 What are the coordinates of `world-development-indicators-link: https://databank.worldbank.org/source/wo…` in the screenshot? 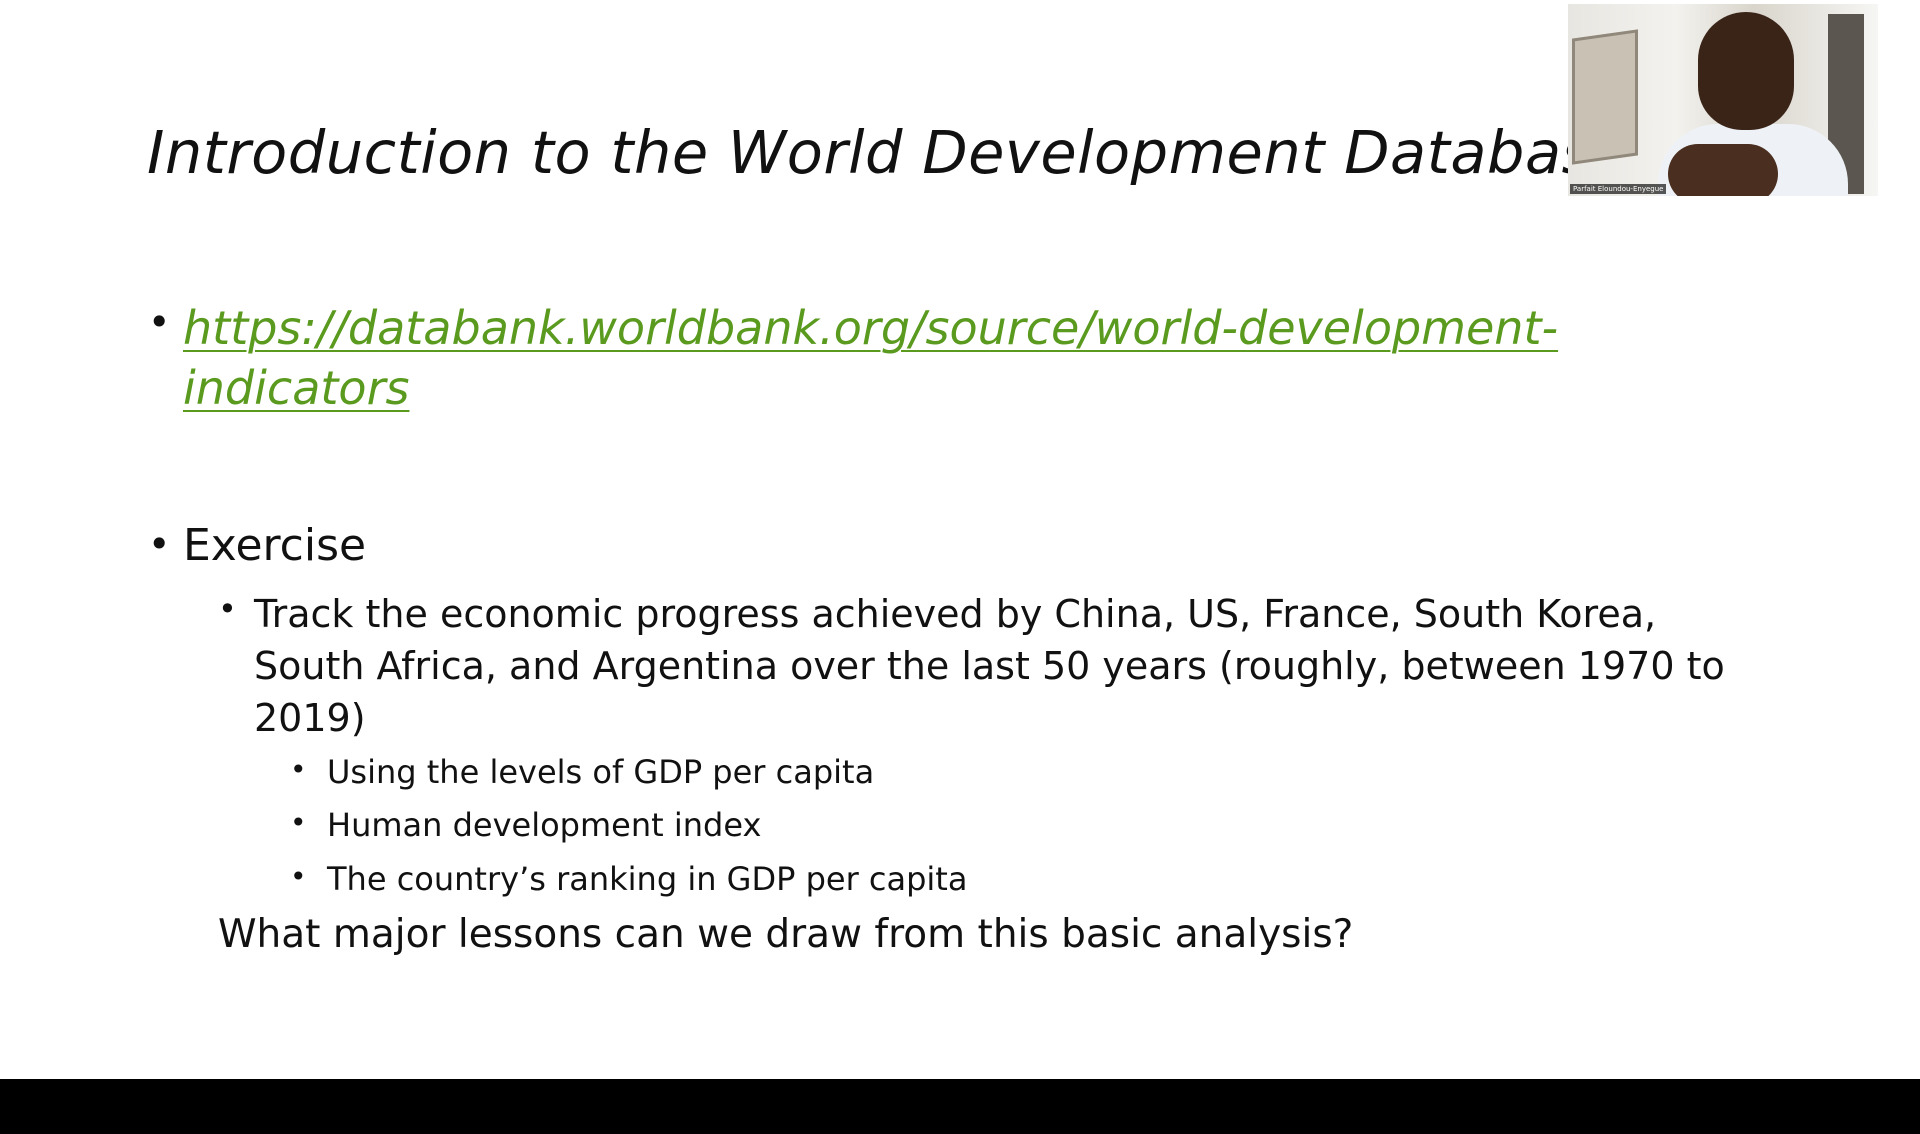 It's located at (871, 358).